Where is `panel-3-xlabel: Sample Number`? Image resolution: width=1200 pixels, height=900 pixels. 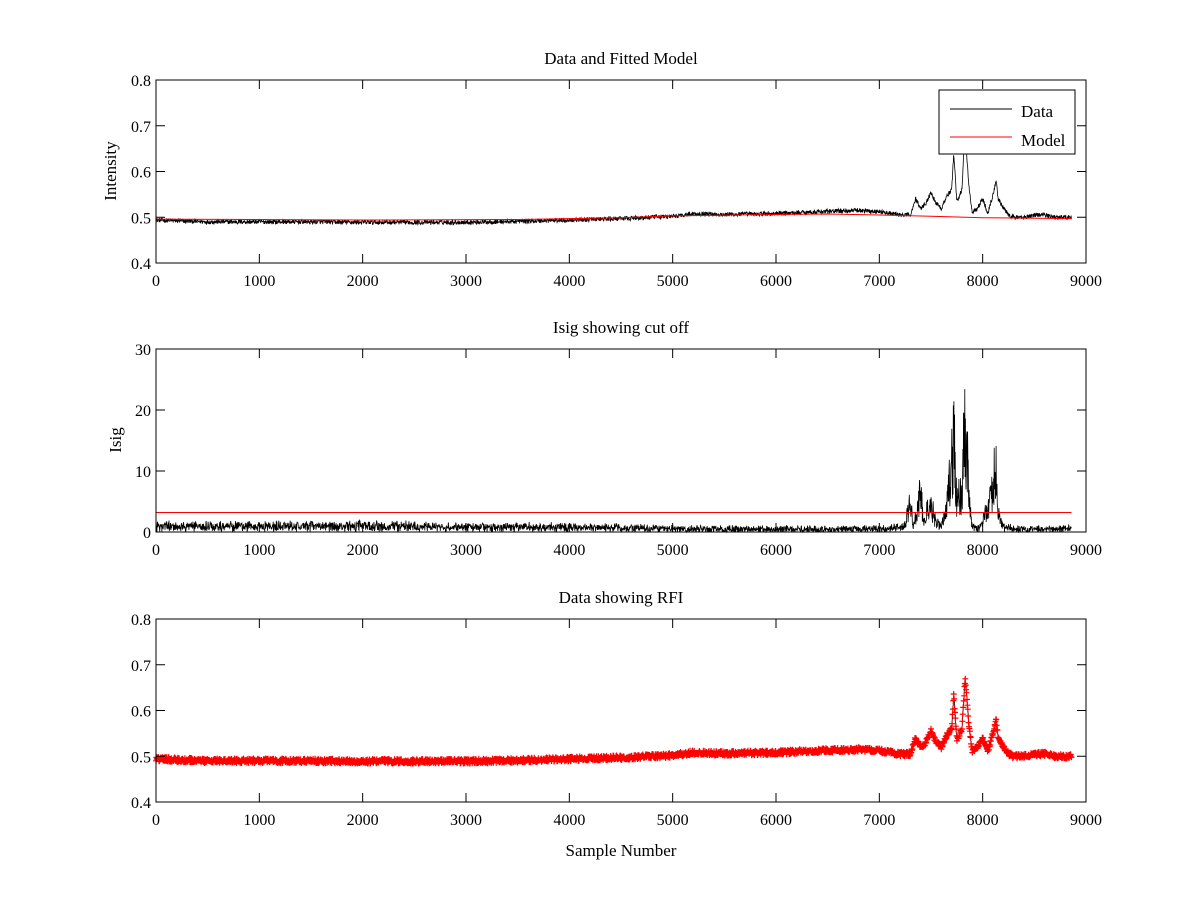
panel-3-xlabel: Sample Number is located at coordinates (621, 850).